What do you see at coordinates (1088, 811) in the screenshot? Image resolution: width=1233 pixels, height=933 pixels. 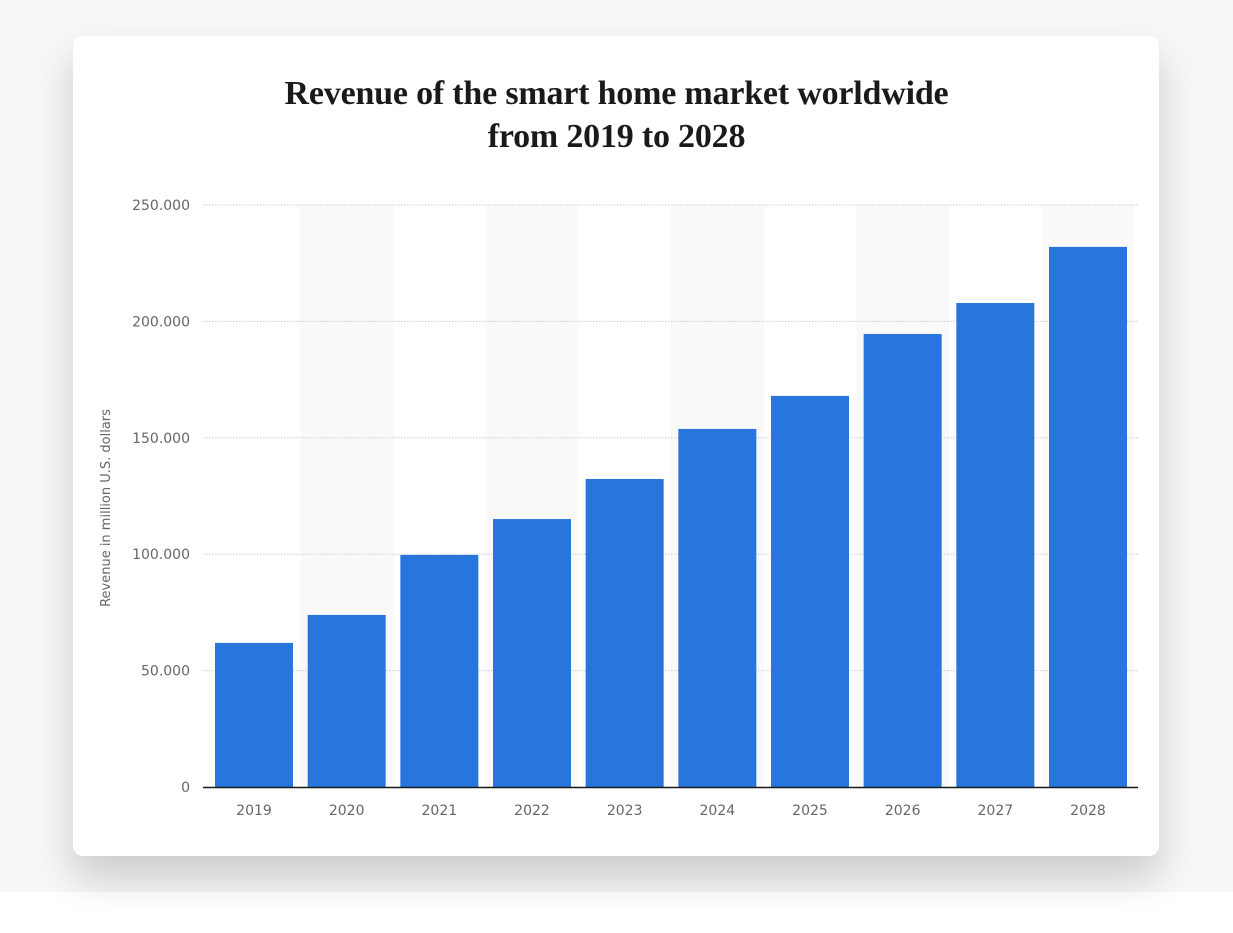 I see `x-tick-label: 2028` at bounding box center [1088, 811].